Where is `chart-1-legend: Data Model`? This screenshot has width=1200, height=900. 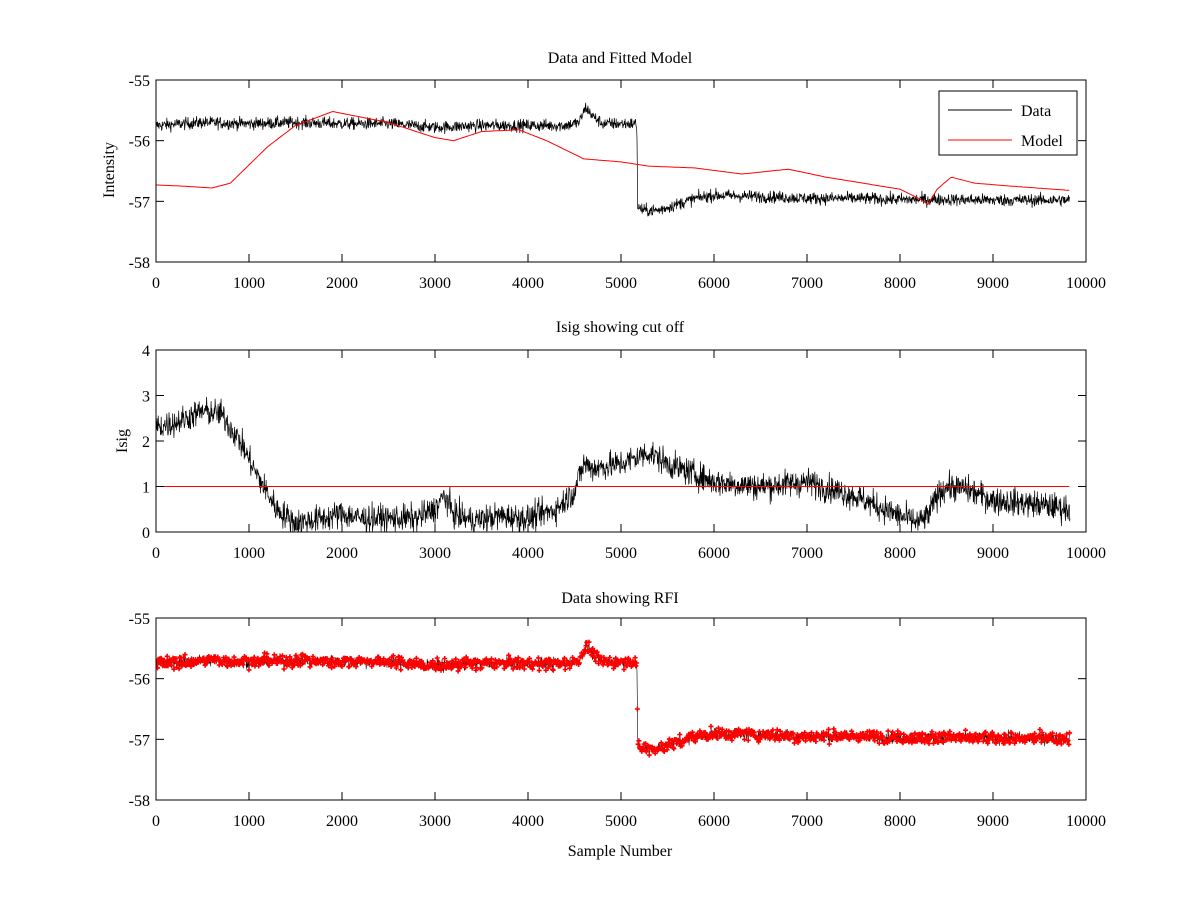
chart-1-legend: Data Model is located at coordinates (1008, 123).